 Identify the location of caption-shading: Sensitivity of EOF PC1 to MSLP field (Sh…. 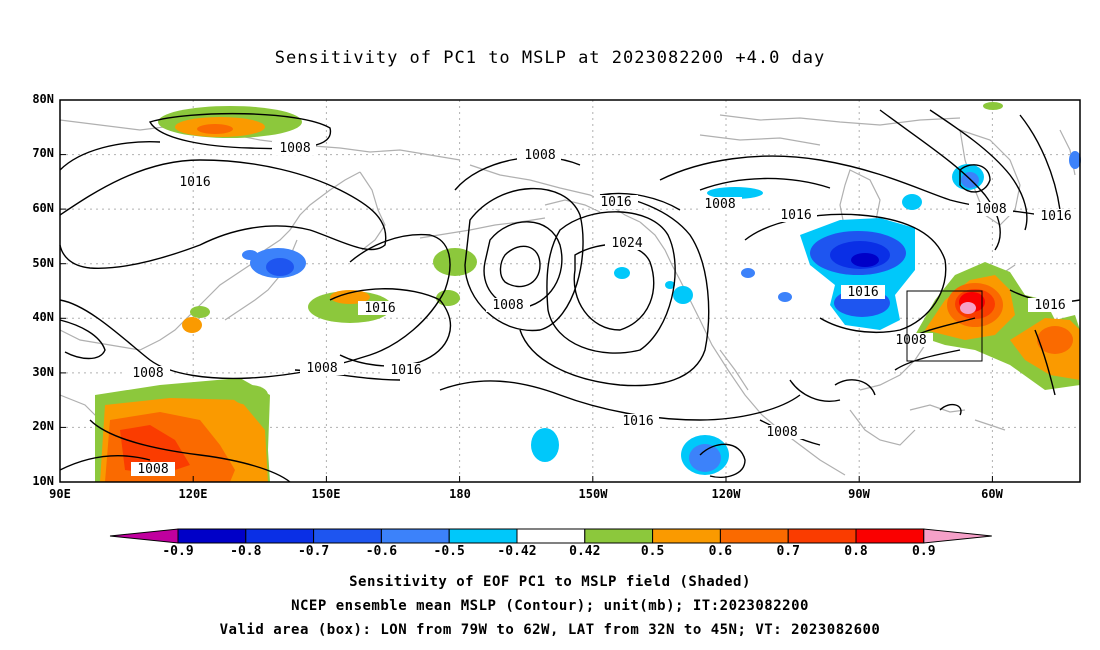
(550, 582).